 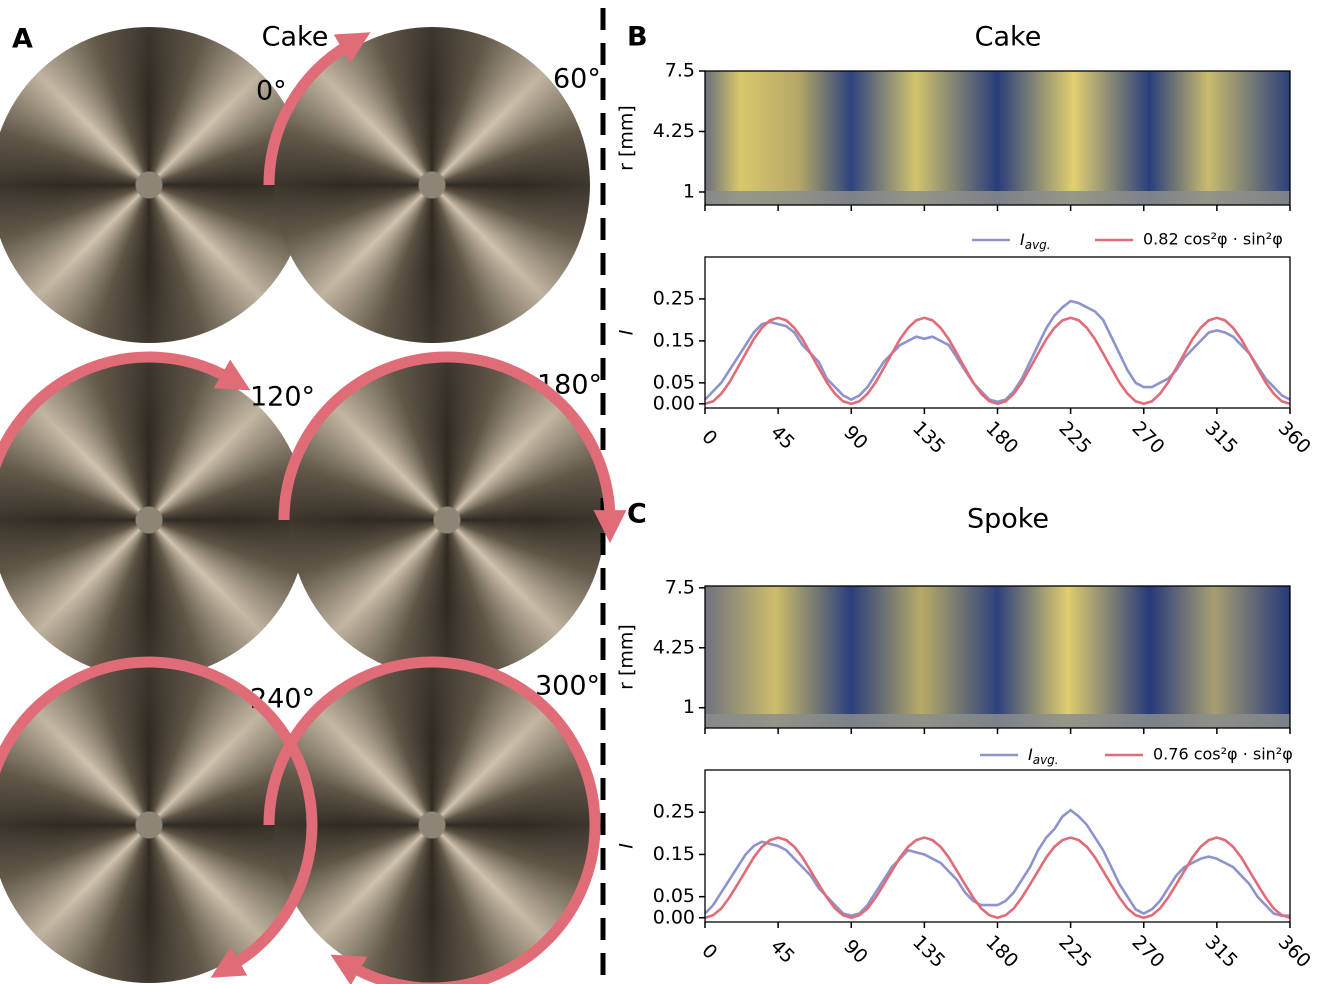 What do you see at coordinates (271, 91) in the screenshot?
I see `angle-label: 0°` at bounding box center [271, 91].